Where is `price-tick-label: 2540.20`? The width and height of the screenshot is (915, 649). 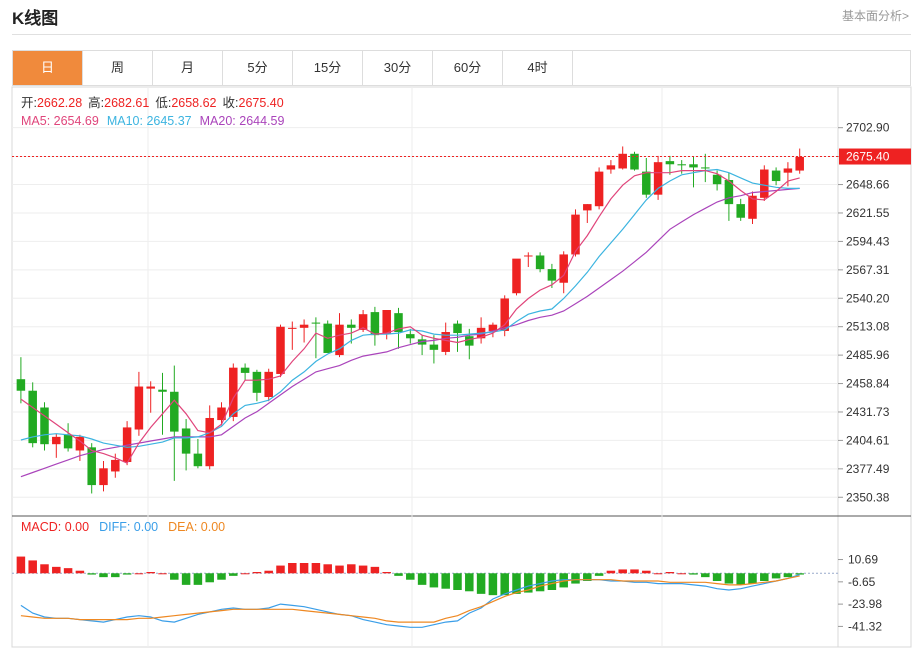 price-tick-label: 2540.20 is located at coordinates (868, 298).